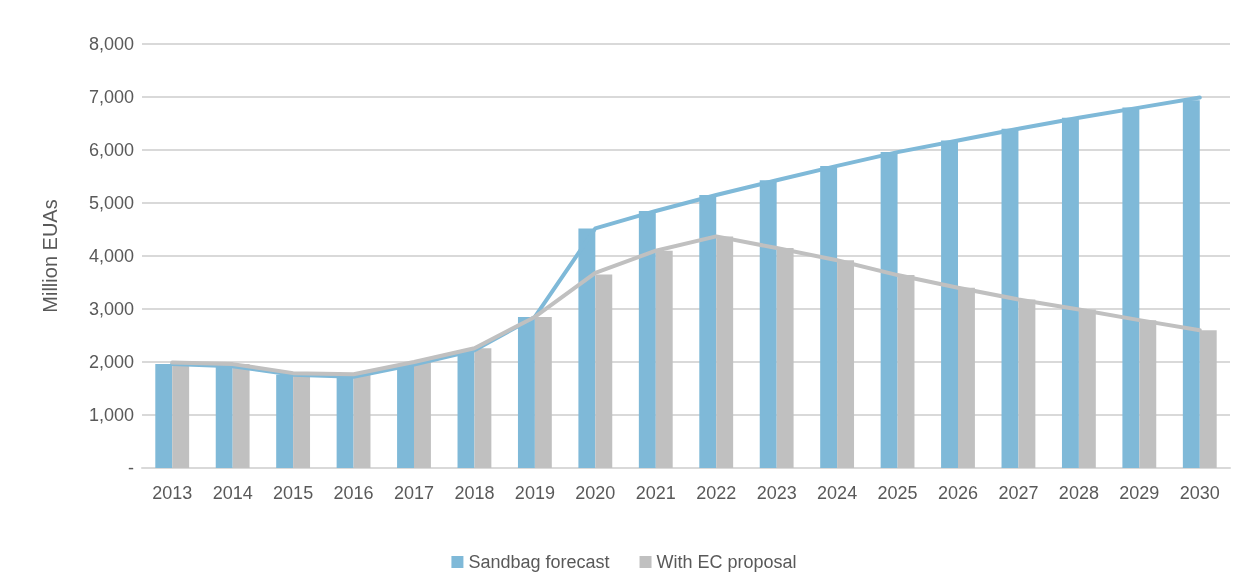 This screenshot has width=1248, height=586. Describe the element at coordinates (131, 468) in the screenshot. I see `y-tick-label: -` at that location.